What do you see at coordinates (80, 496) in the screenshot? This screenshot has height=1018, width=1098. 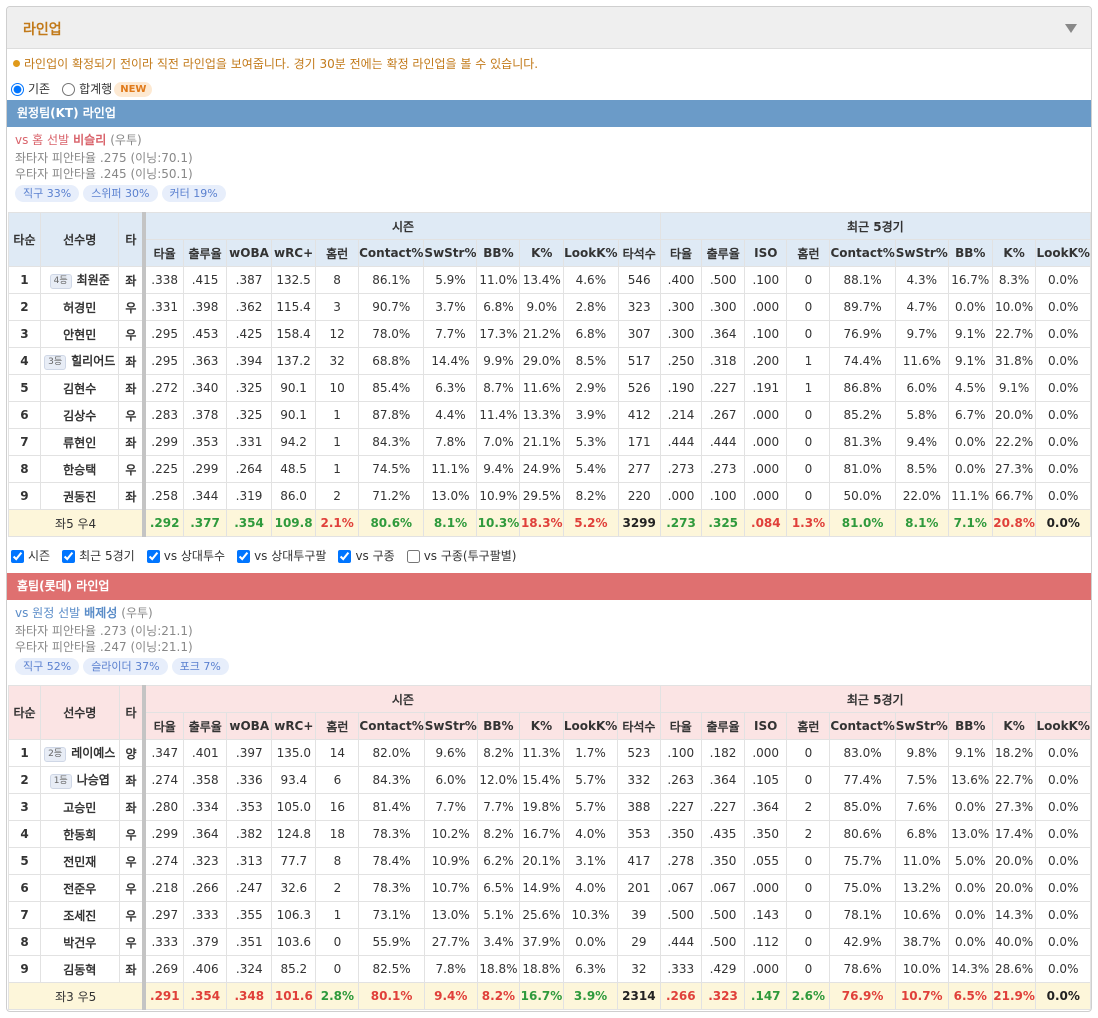 I see `player-name-text: 권동진` at bounding box center [80, 496].